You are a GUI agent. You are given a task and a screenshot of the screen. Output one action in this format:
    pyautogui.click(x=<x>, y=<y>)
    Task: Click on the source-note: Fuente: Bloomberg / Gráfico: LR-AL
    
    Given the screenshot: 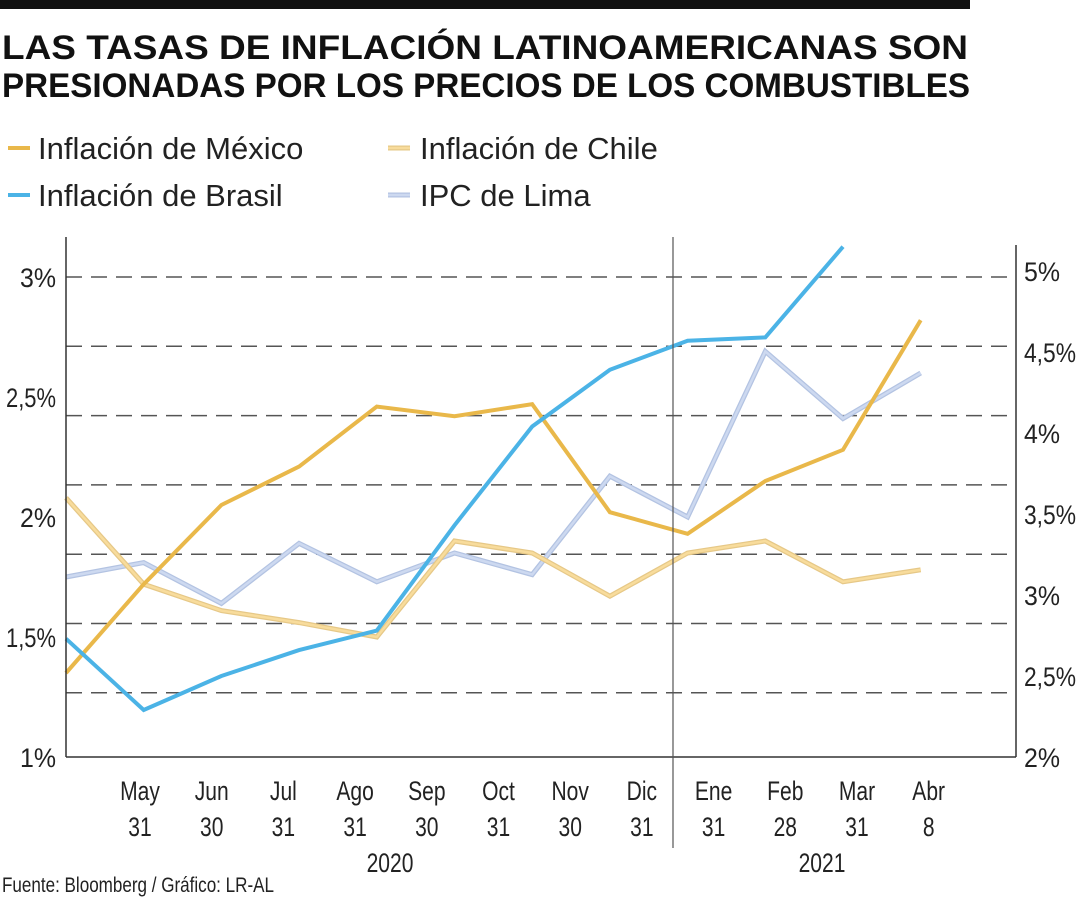 What is the action you would take?
    pyautogui.click(x=138, y=885)
    